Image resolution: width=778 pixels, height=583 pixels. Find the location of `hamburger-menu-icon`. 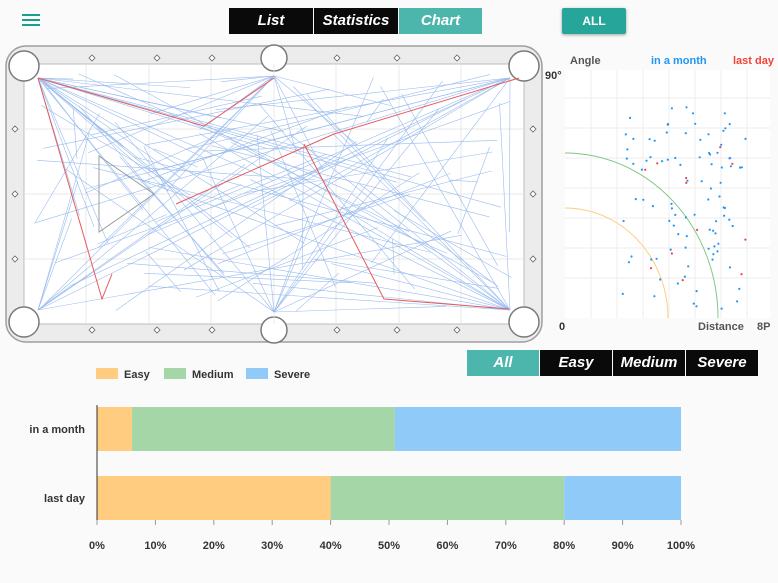

hamburger-menu-icon is located at coordinates (31, 21).